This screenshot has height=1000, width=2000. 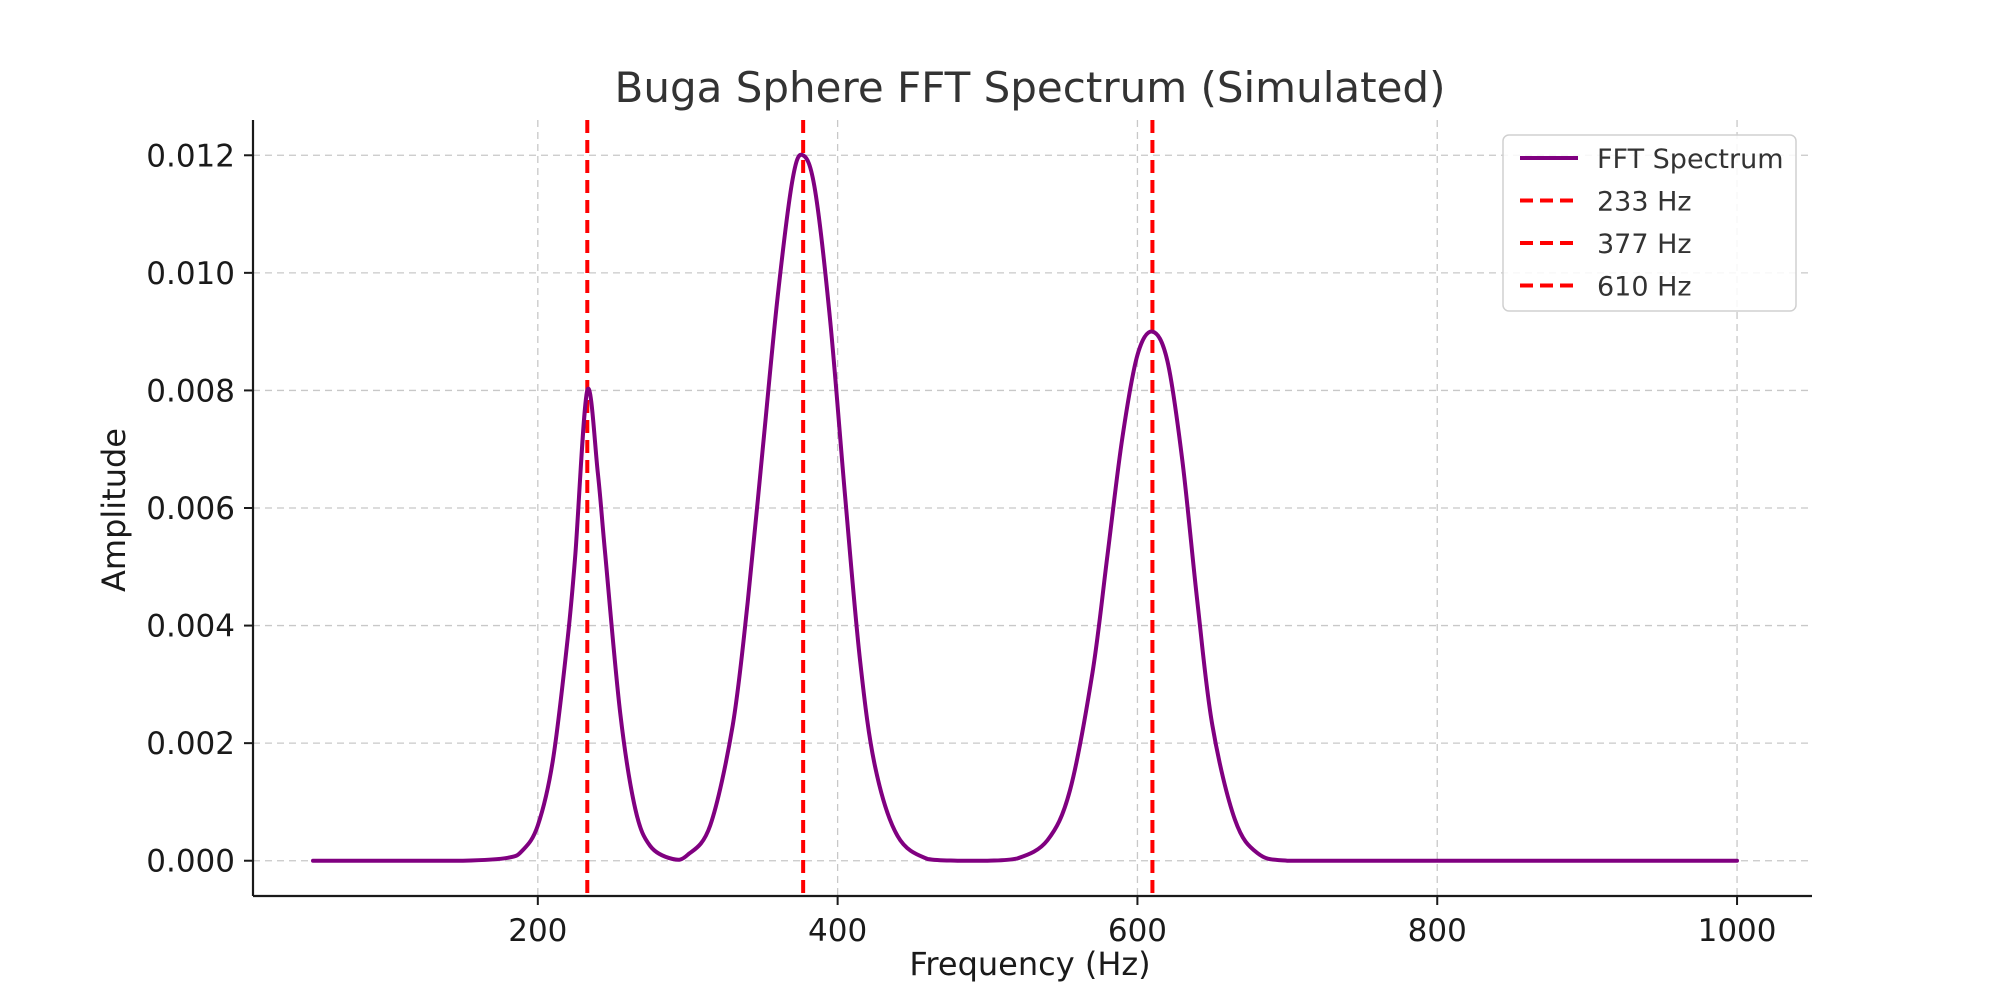 What do you see at coordinates (1029, 964) in the screenshot?
I see `x-axis-label: Frequency (Hz)` at bounding box center [1029, 964].